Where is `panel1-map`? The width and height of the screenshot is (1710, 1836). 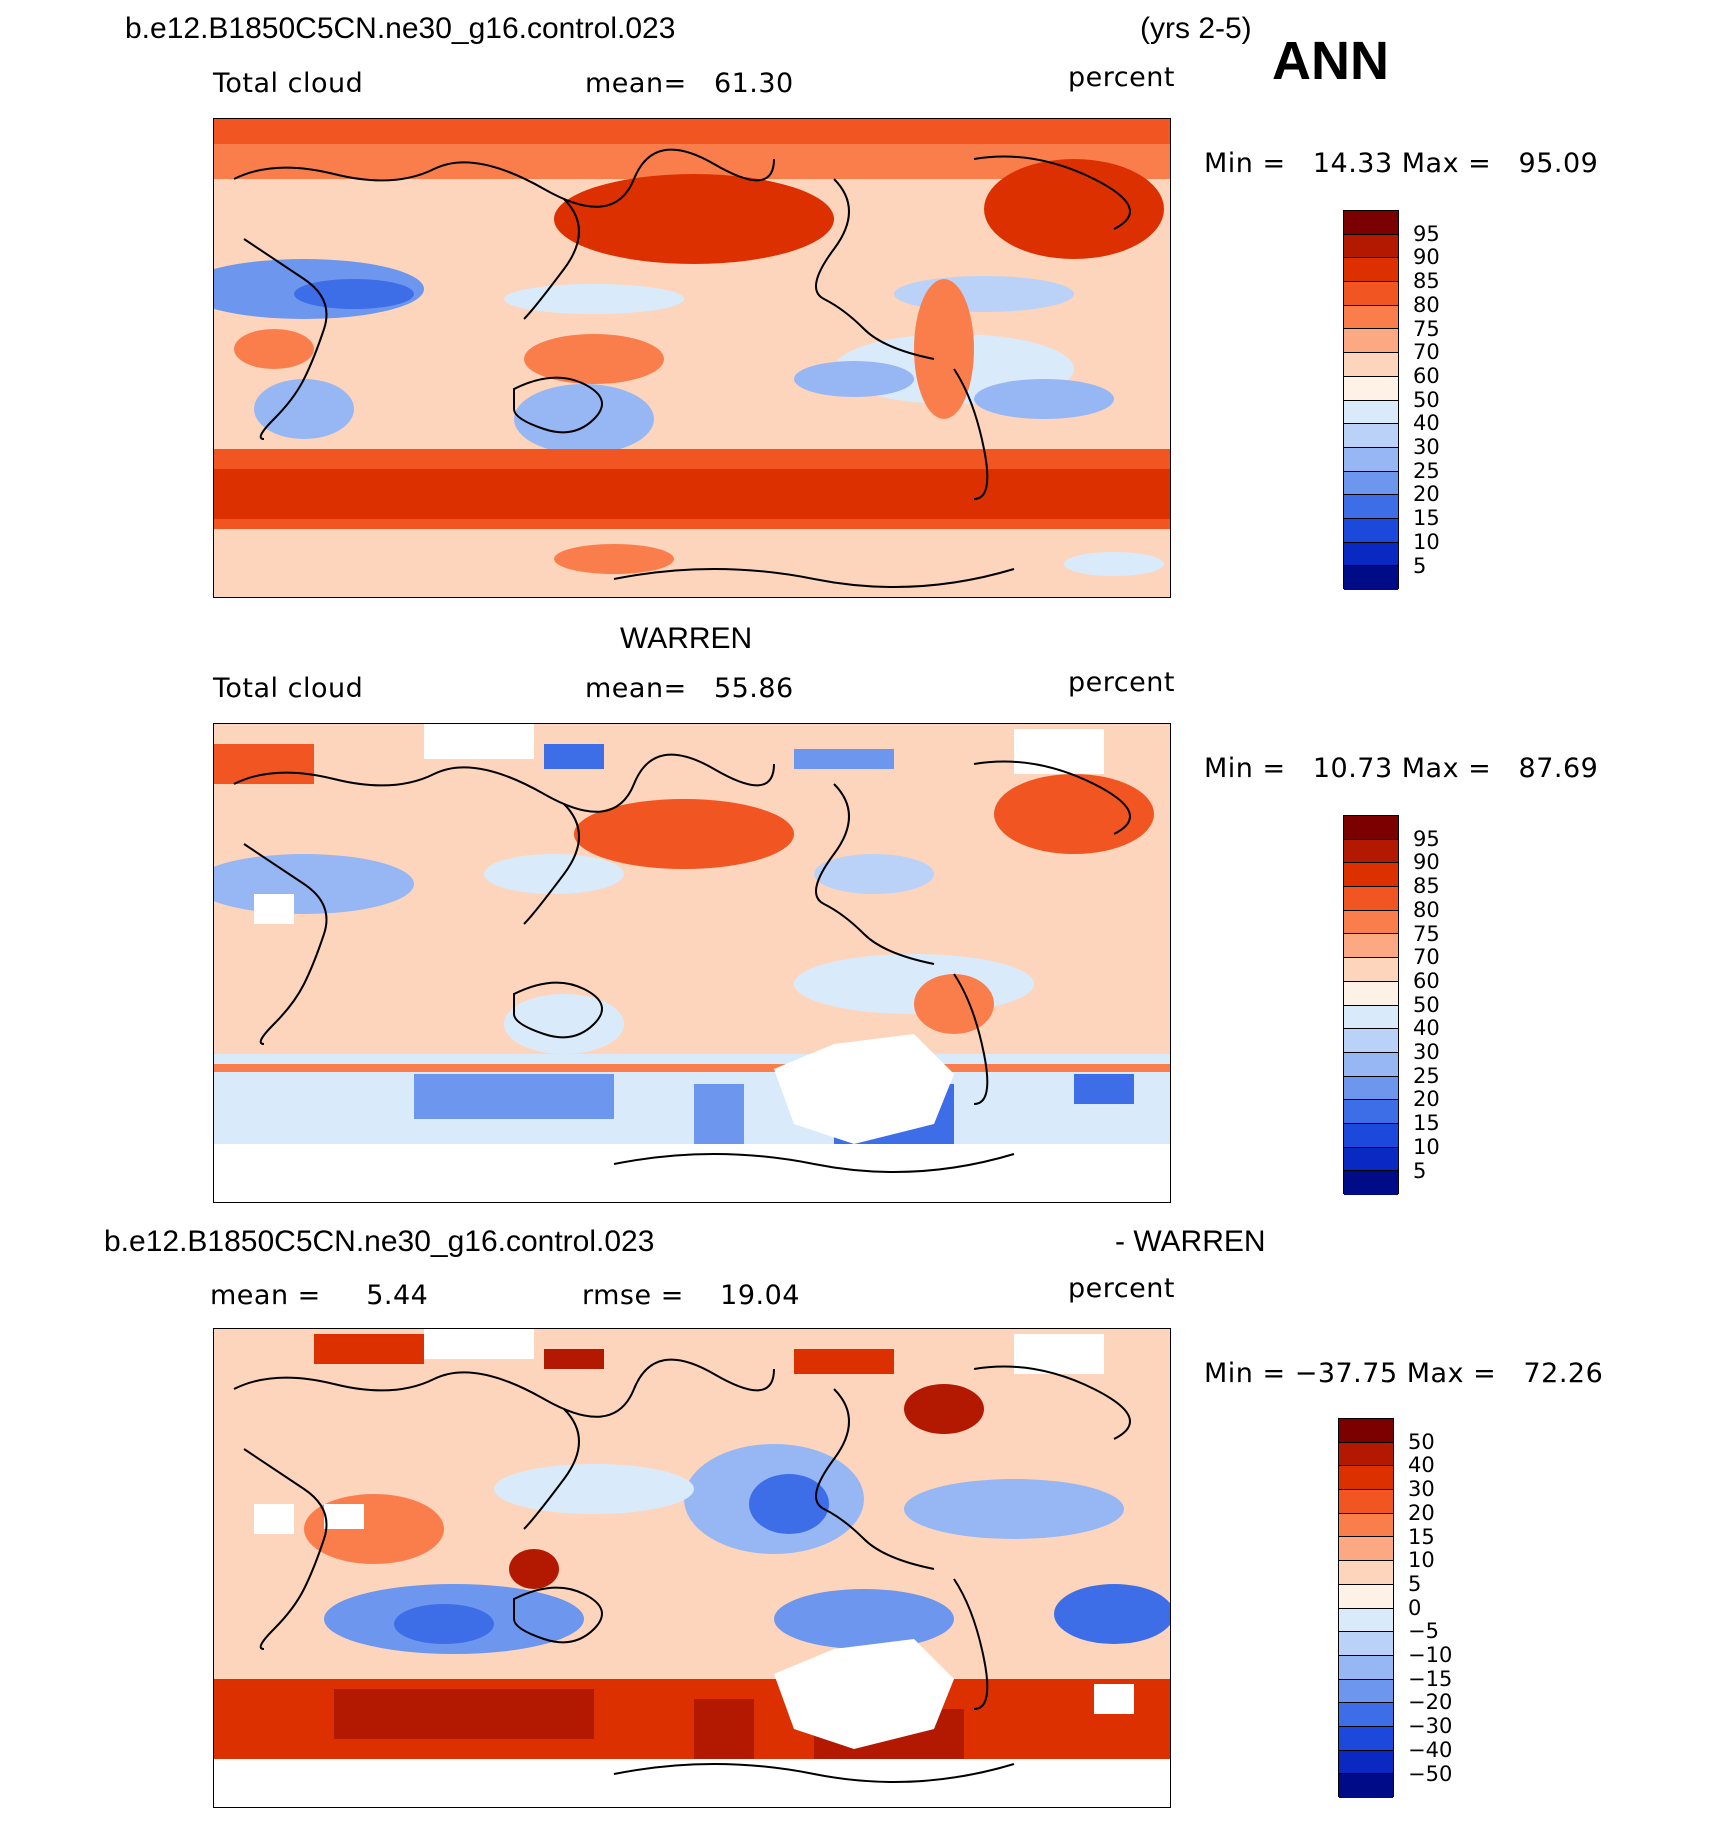
panel1-map is located at coordinates (692, 358).